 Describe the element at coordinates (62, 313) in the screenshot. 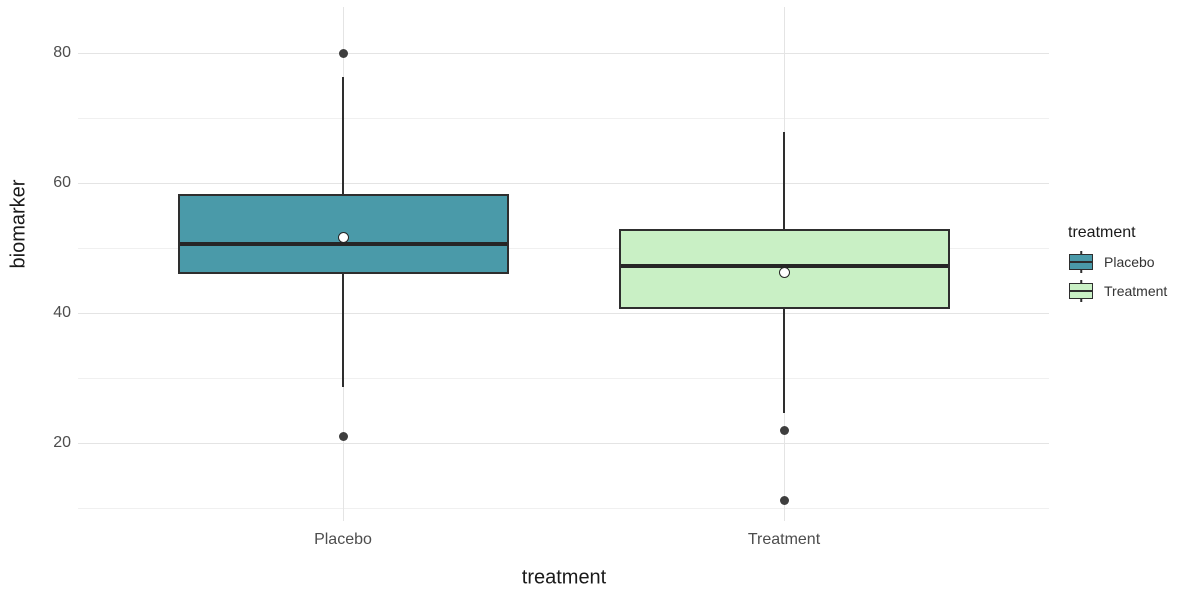

I see `y-tick-label-40: 40` at that location.